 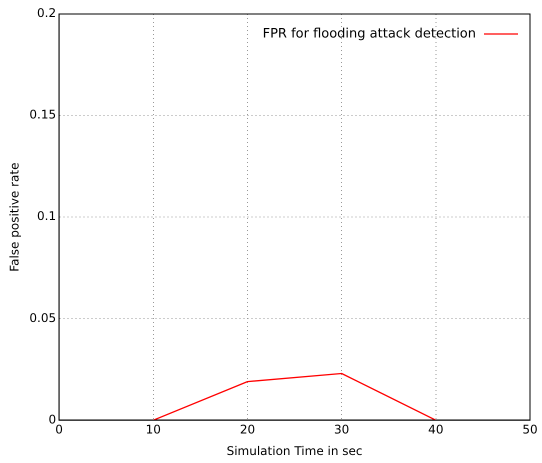 What do you see at coordinates (52, 419) in the screenshot?
I see `y-tick-label: 0` at bounding box center [52, 419].